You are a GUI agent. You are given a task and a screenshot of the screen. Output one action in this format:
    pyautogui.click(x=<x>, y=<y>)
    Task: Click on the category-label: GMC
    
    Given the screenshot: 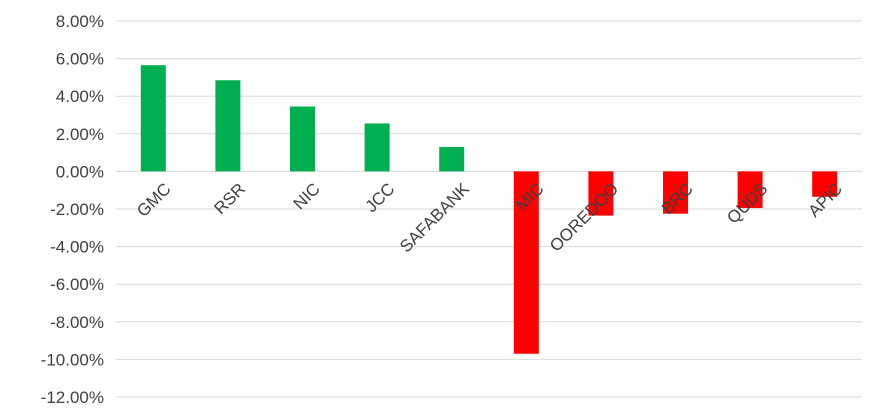 What is the action you would take?
    pyautogui.click(x=153, y=199)
    